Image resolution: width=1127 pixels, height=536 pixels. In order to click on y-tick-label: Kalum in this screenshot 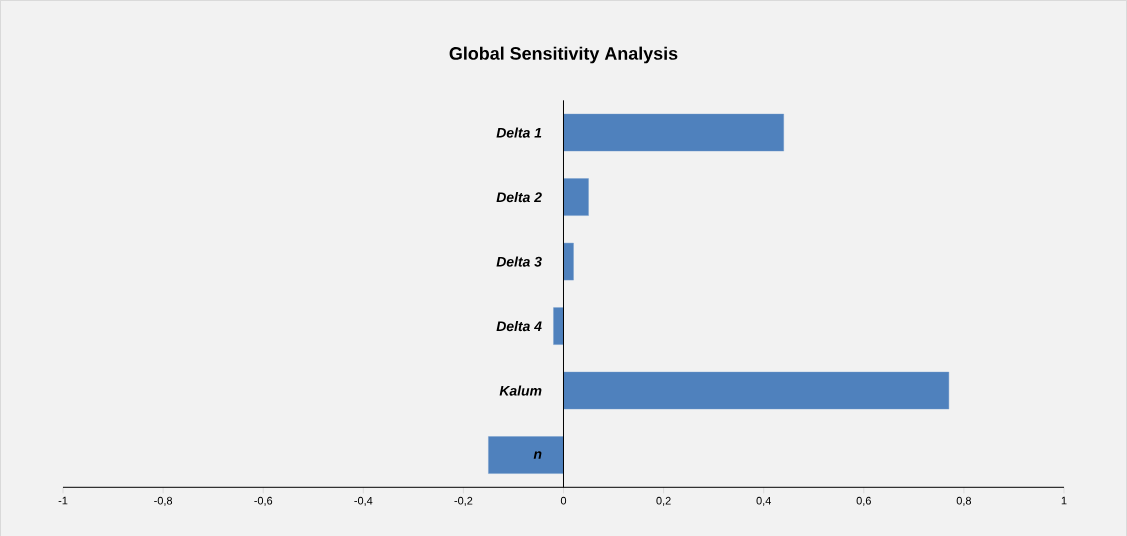, I will do `click(520, 390)`.